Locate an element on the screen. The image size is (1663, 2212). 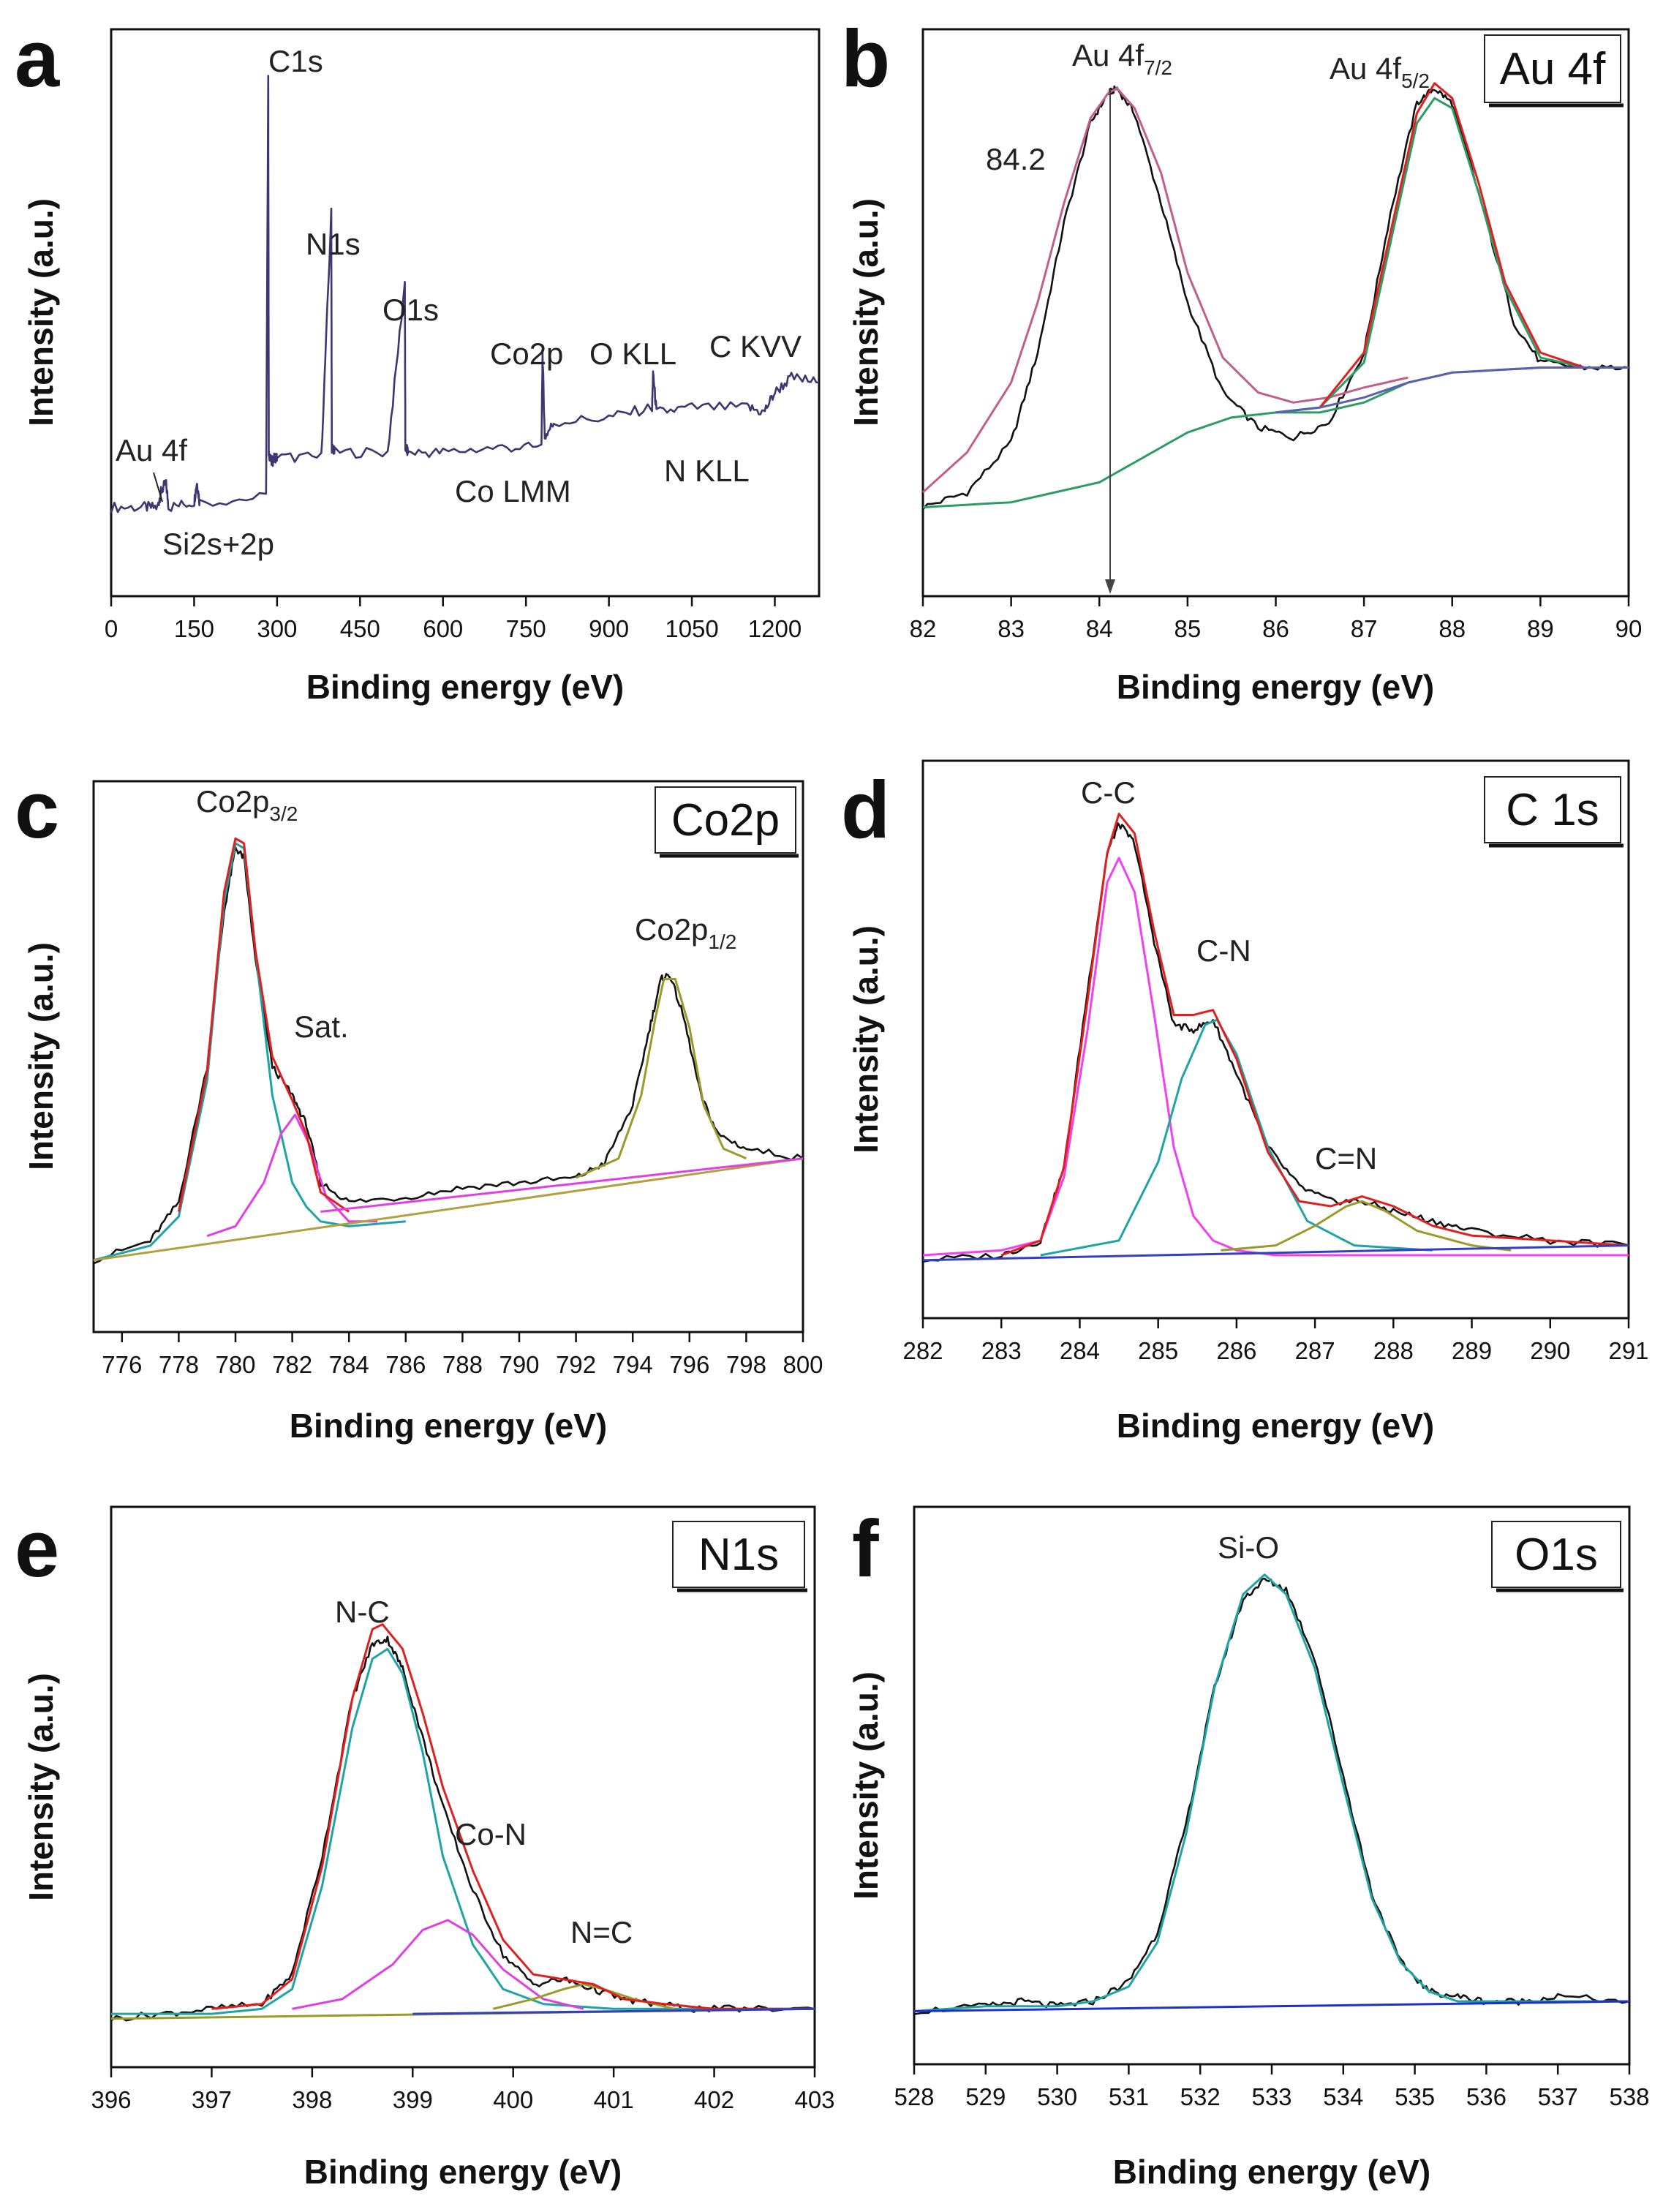
x-axis-label-d: Binding energy (eV) is located at coordinates (1275, 1426).